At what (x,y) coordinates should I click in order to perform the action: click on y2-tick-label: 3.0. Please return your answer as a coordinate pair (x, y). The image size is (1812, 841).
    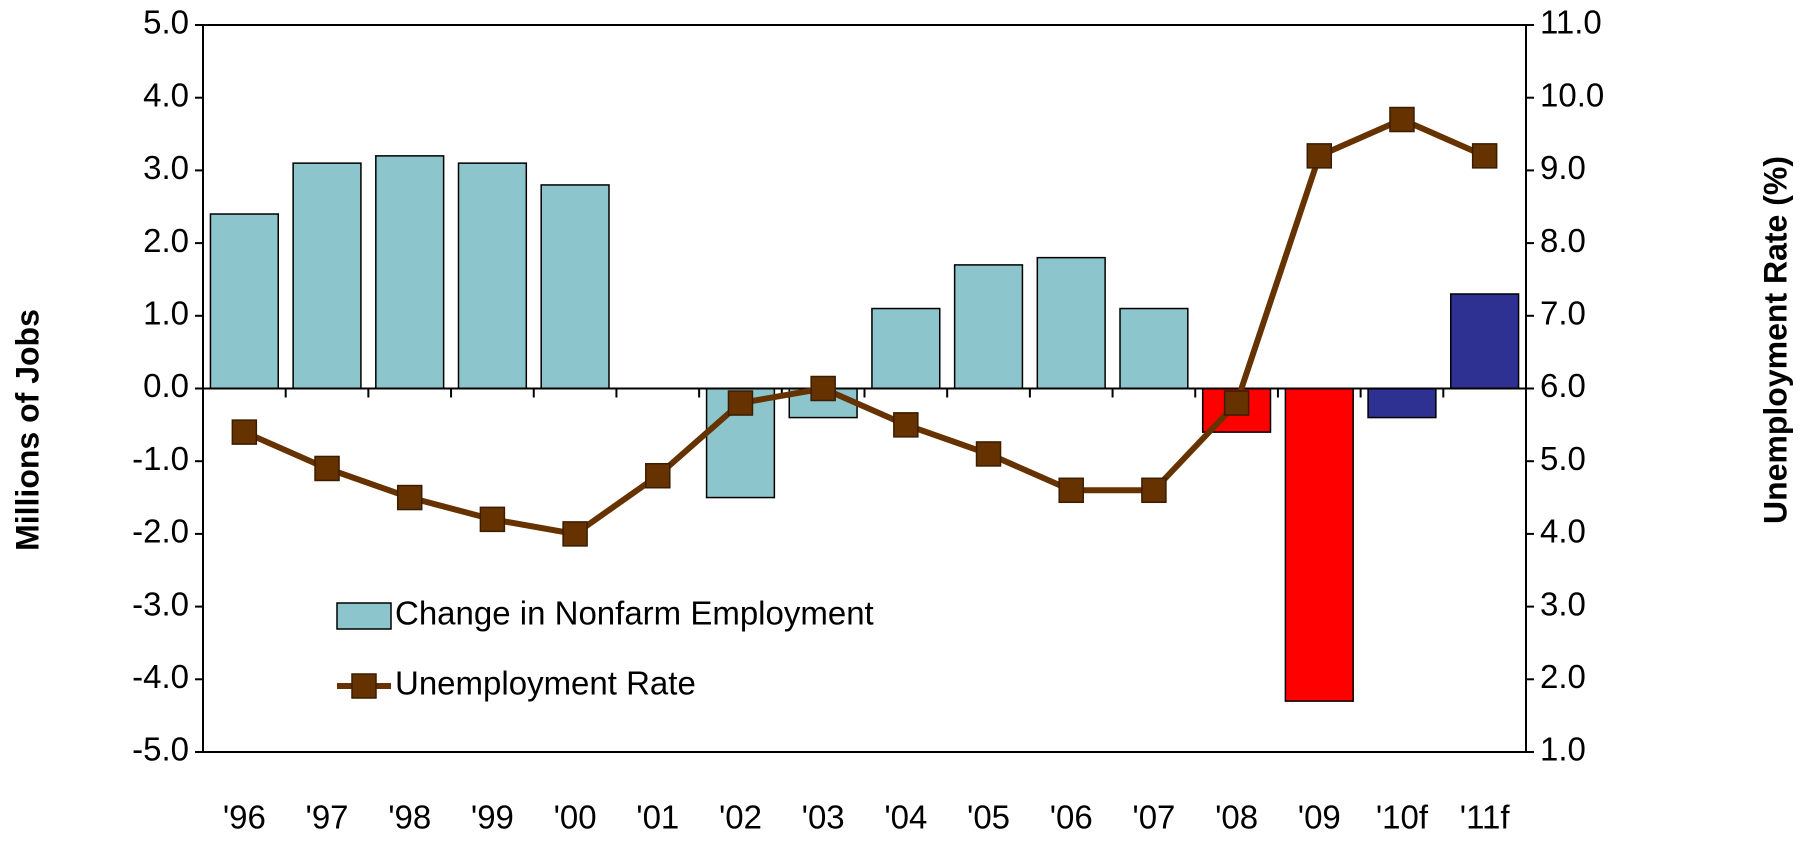
    Looking at the image, I should click on (1563, 603).